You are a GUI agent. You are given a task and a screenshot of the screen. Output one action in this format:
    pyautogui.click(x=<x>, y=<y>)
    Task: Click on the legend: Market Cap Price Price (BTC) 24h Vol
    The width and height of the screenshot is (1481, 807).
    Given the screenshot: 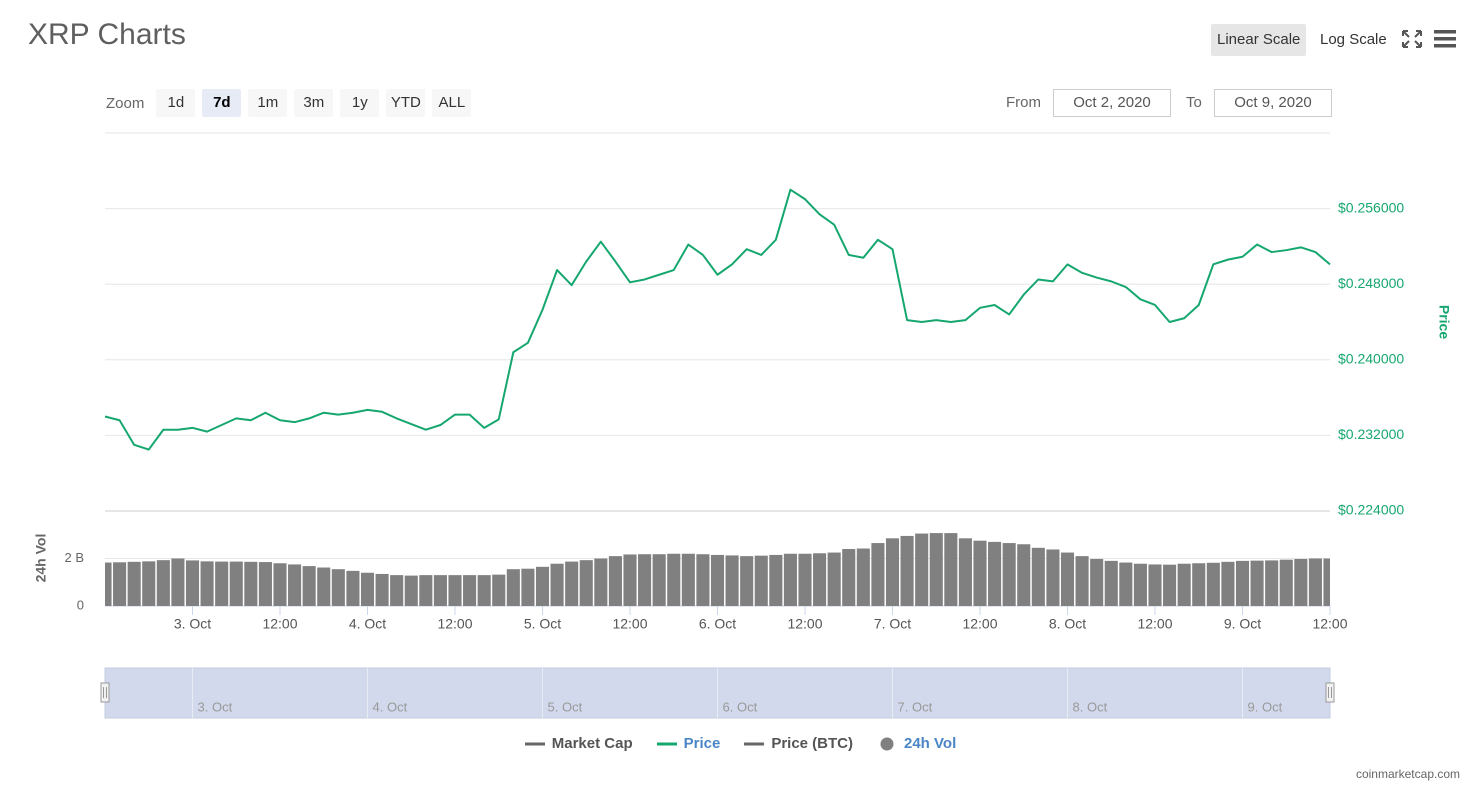 What is the action you would take?
    pyautogui.click(x=740, y=743)
    